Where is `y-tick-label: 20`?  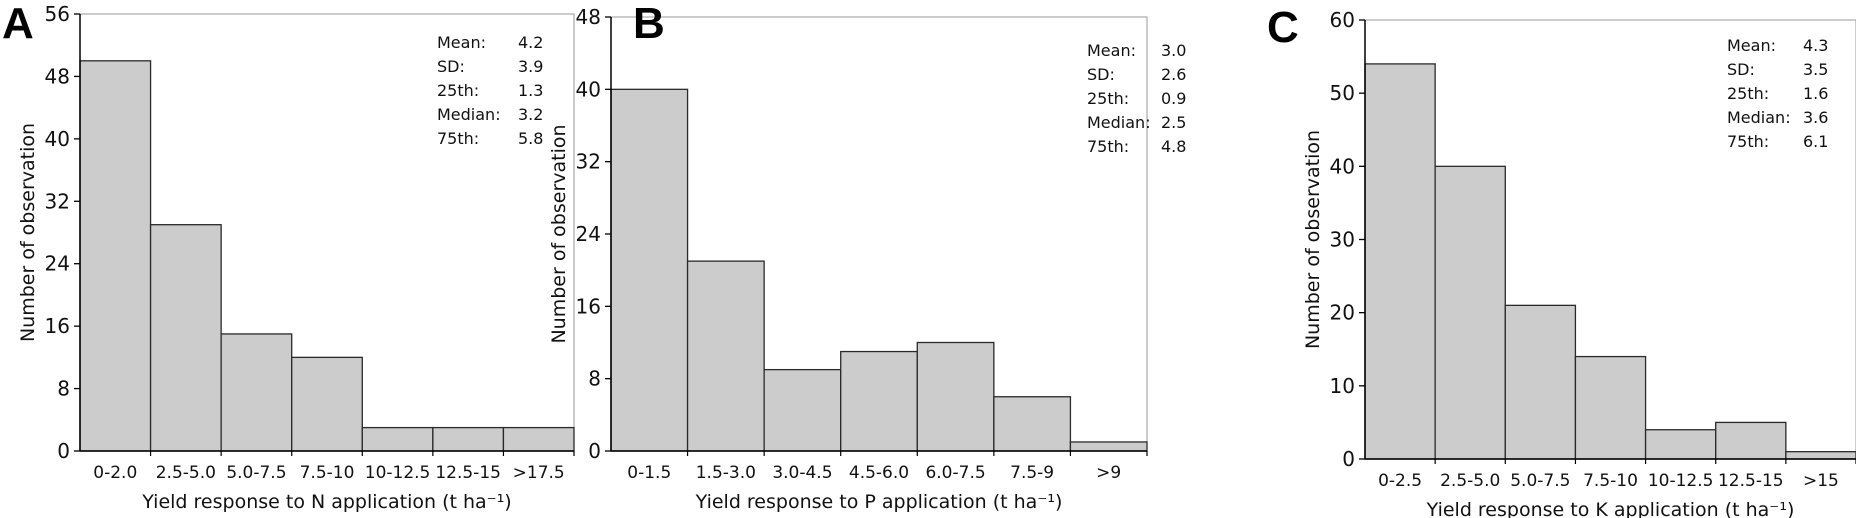 y-tick-label: 20 is located at coordinates (1342, 313).